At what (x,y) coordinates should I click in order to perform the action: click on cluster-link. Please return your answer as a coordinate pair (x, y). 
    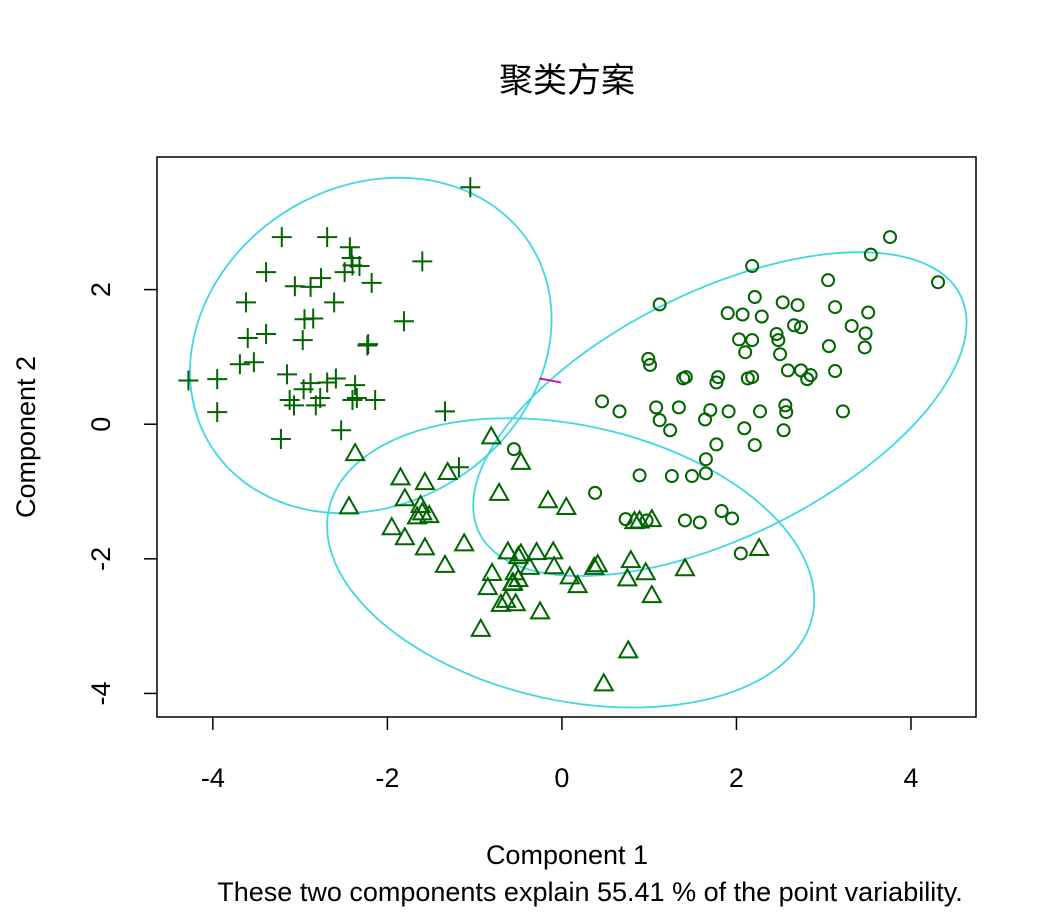
    Looking at the image, I should click on (550, 380).